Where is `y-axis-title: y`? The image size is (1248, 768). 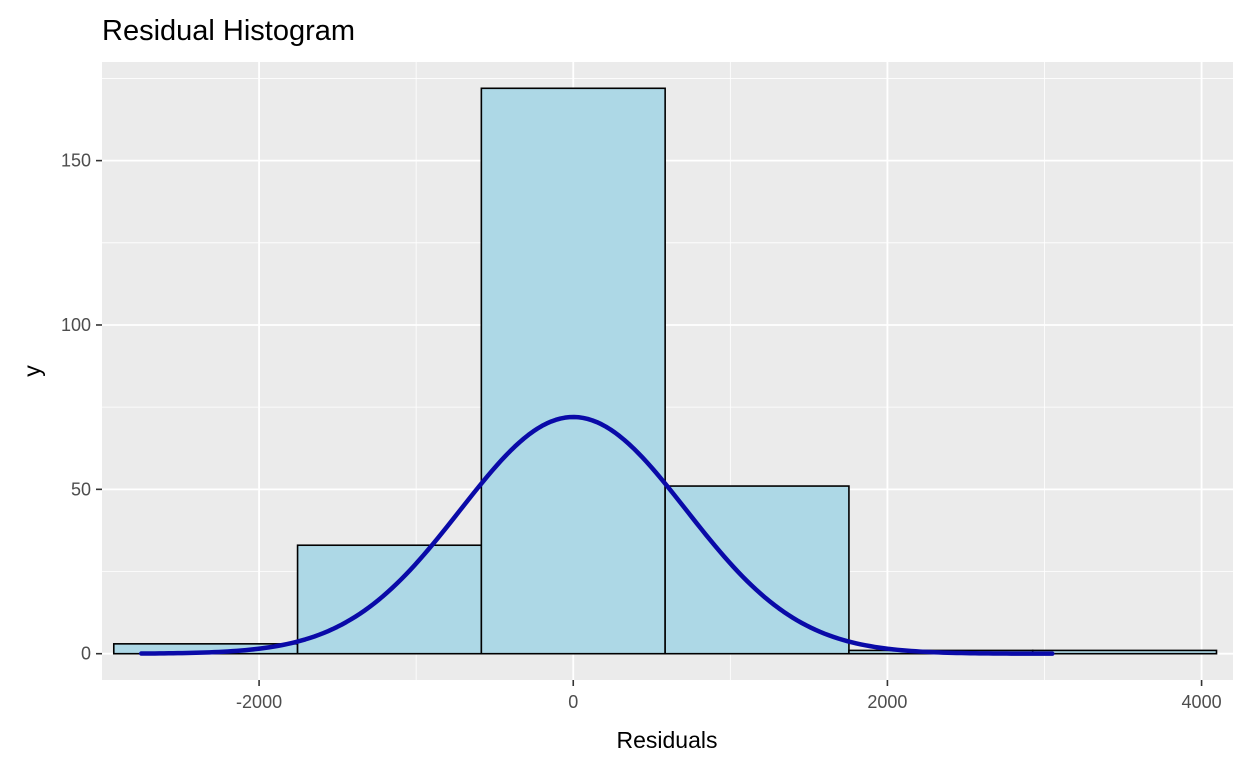
y-axis-title: y is located at coordinates (32, 371).